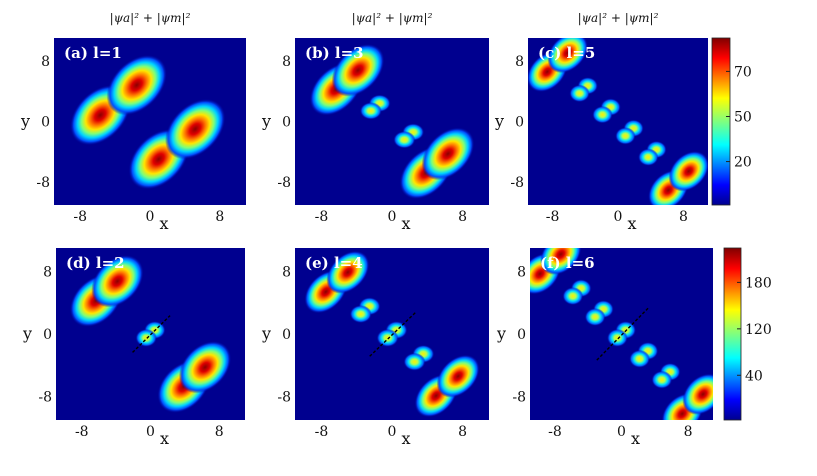 This screenshot has width=817, height=476. Describe the element at coordinates (743, 163) in the screenshot. I see `colorbar-tick-label: 20` at that location.